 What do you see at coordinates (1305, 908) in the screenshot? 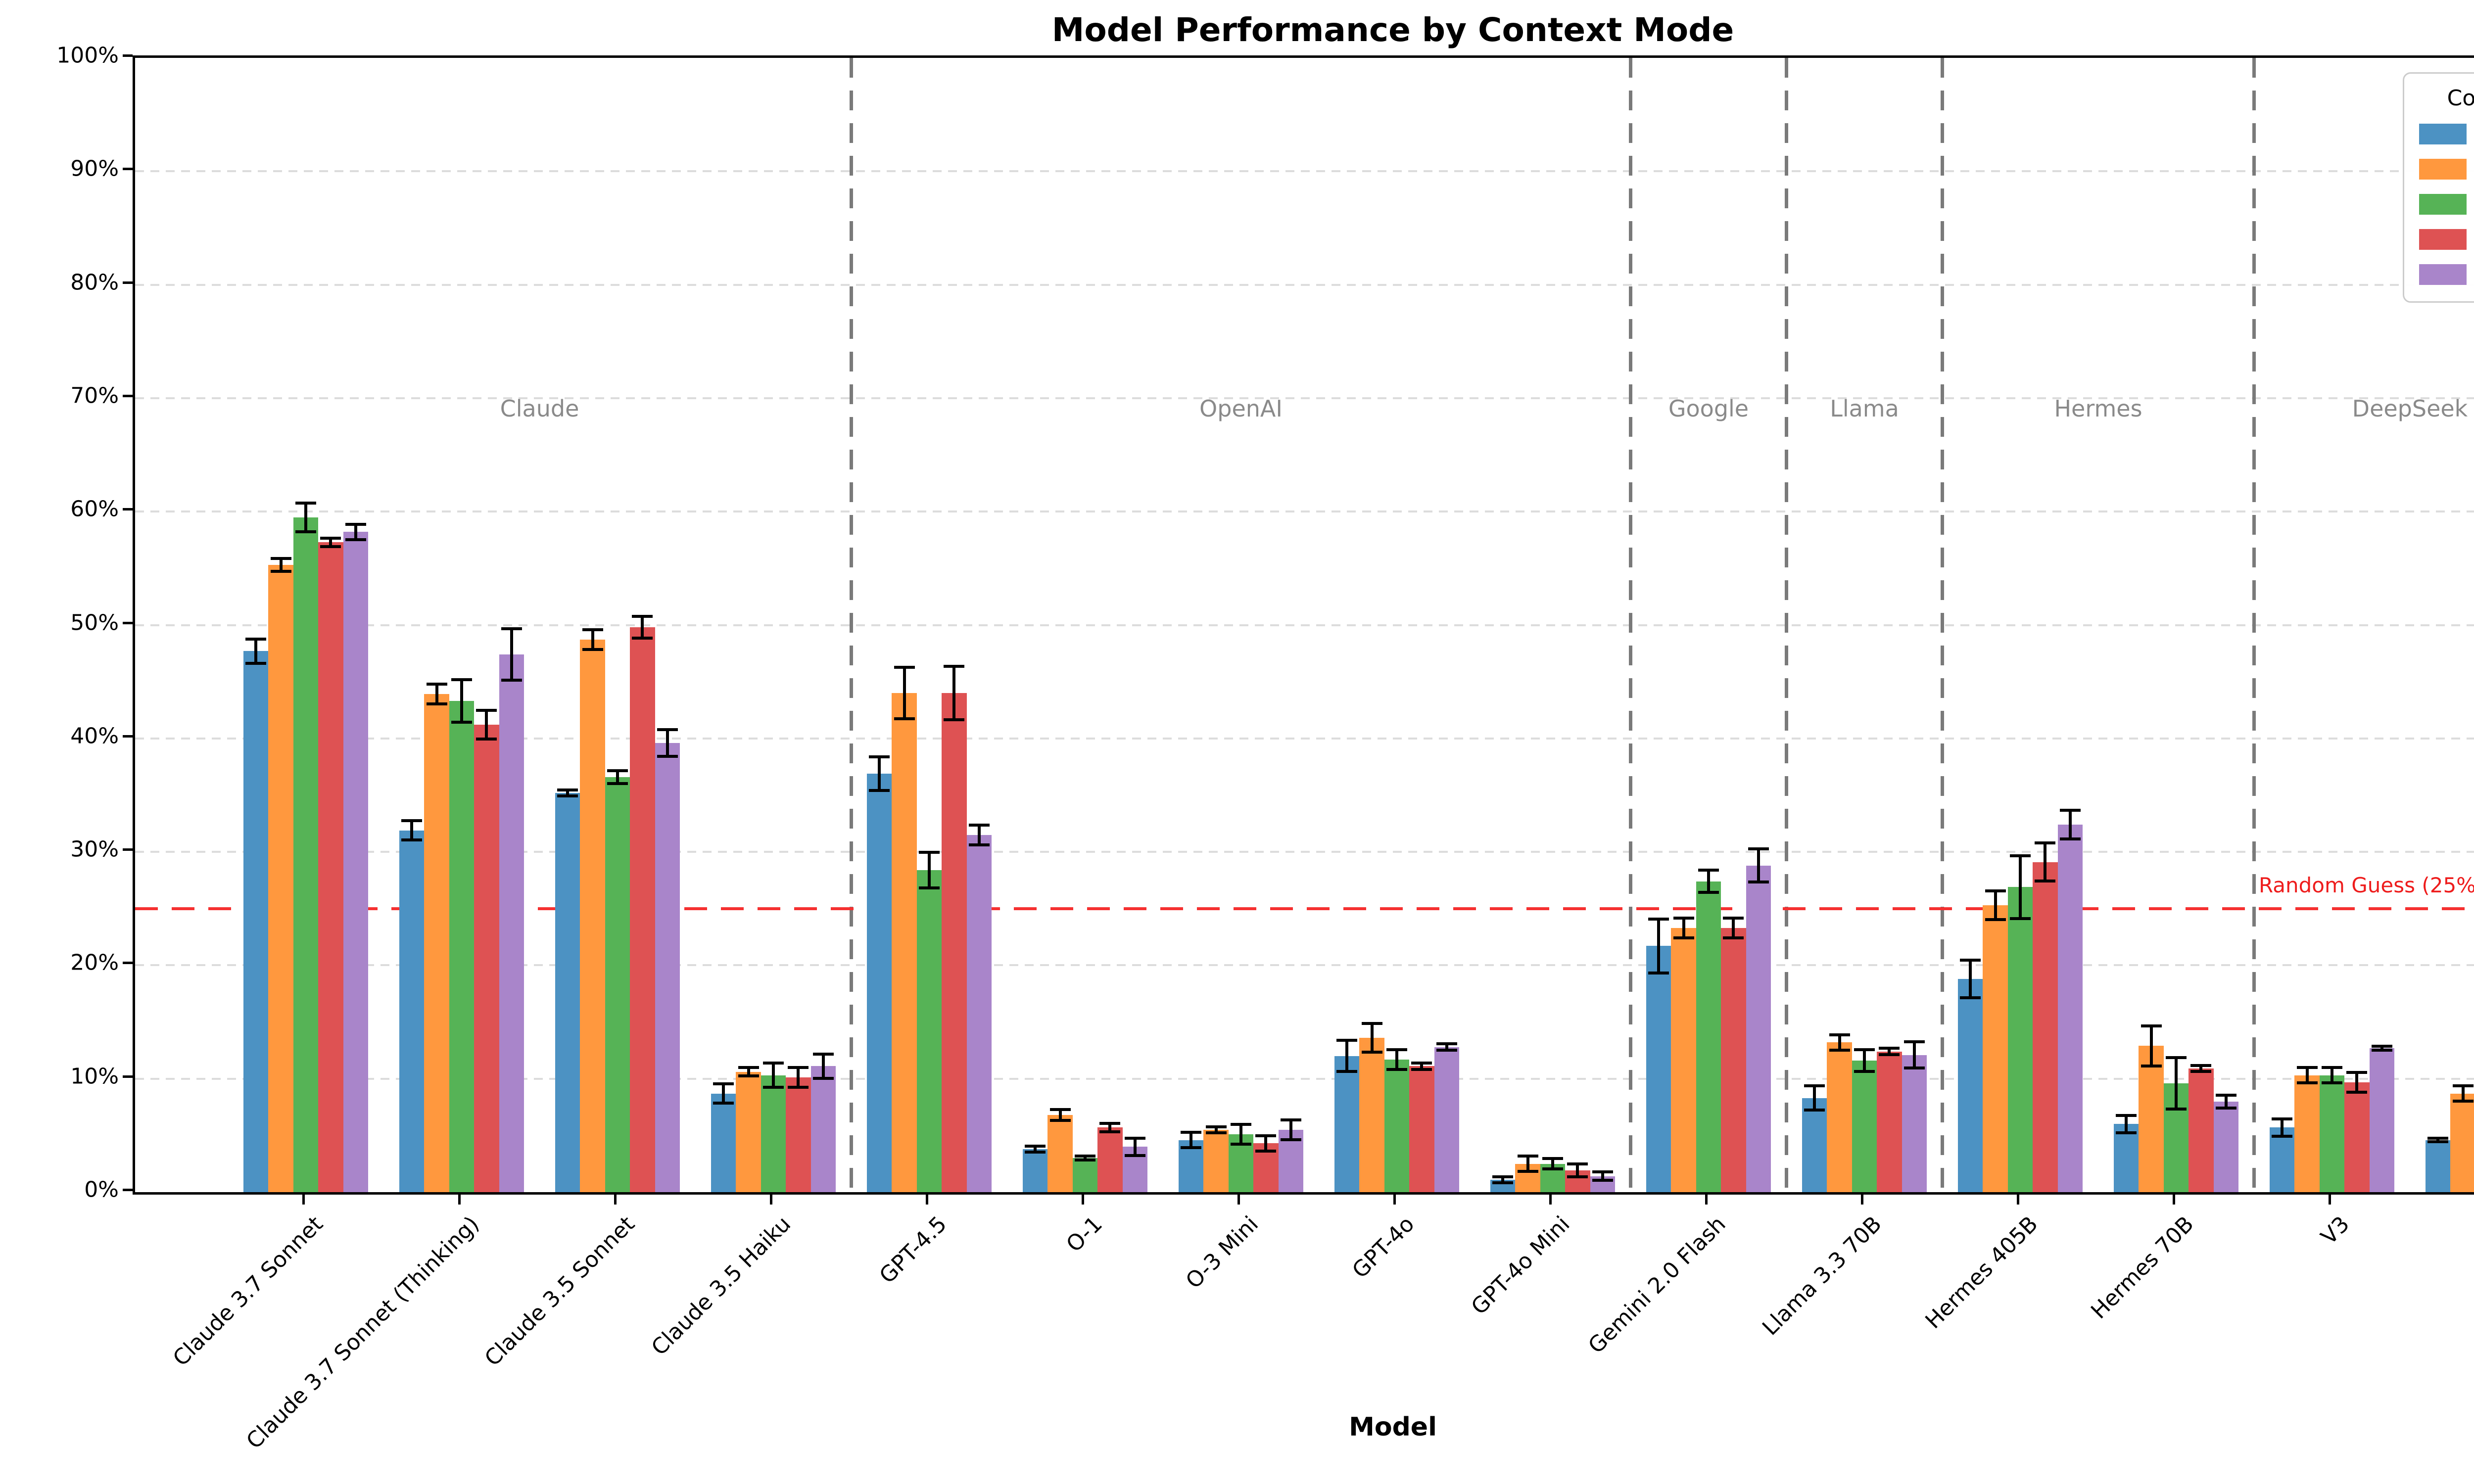
I see `random-guess-line` at bounding box center [1305, 908].